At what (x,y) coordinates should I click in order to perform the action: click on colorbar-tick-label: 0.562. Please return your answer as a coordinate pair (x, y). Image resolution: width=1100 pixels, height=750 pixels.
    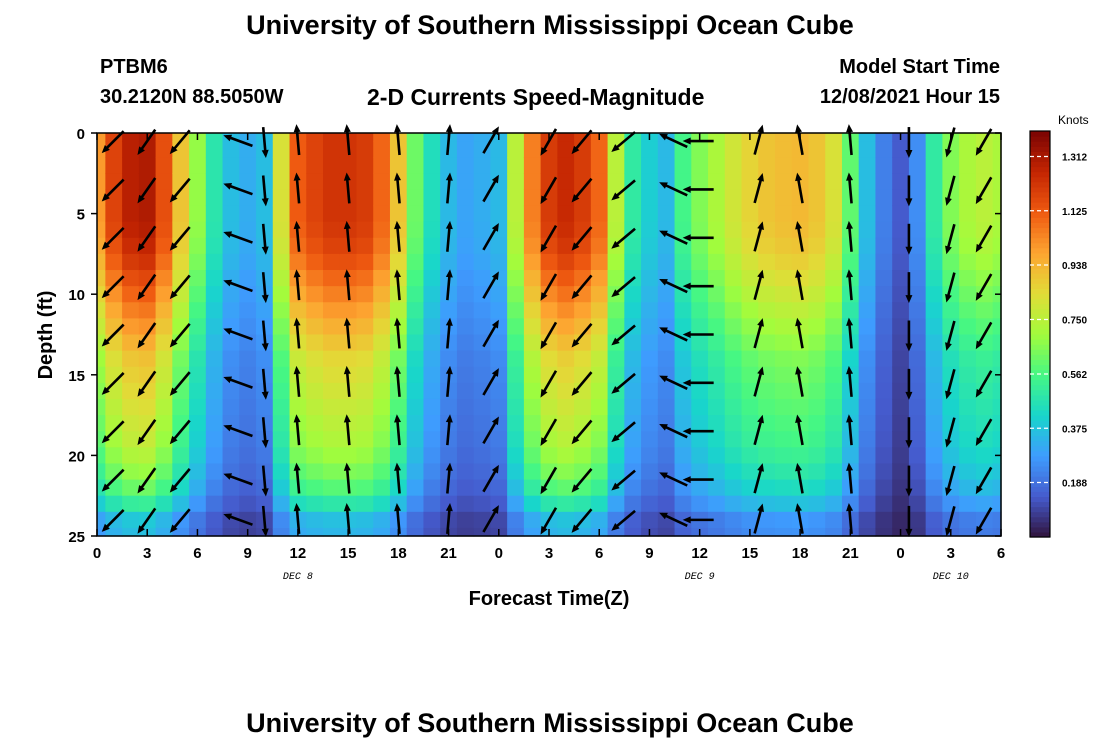
    Looking at the image, I should click on (1074, 375).